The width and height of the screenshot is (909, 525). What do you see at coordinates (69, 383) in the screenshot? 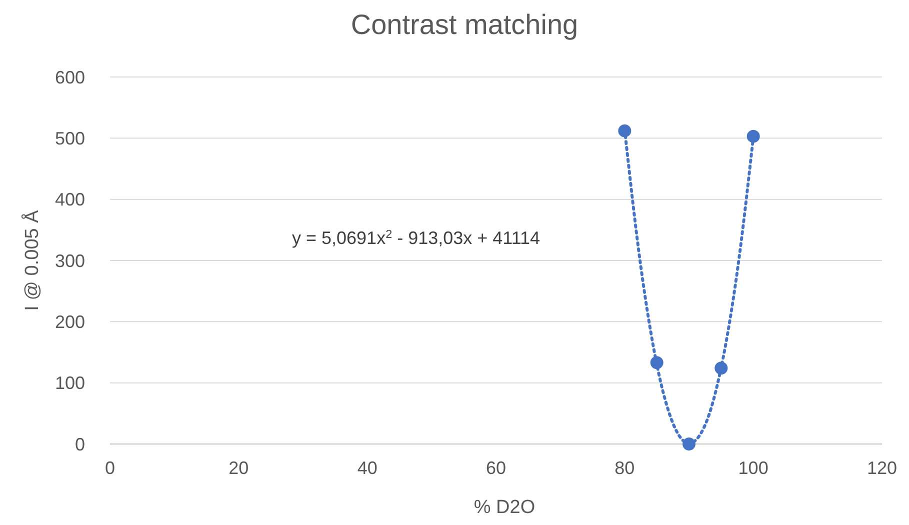
I see `y-tick-label: 100` at bounding box center [69, 383].